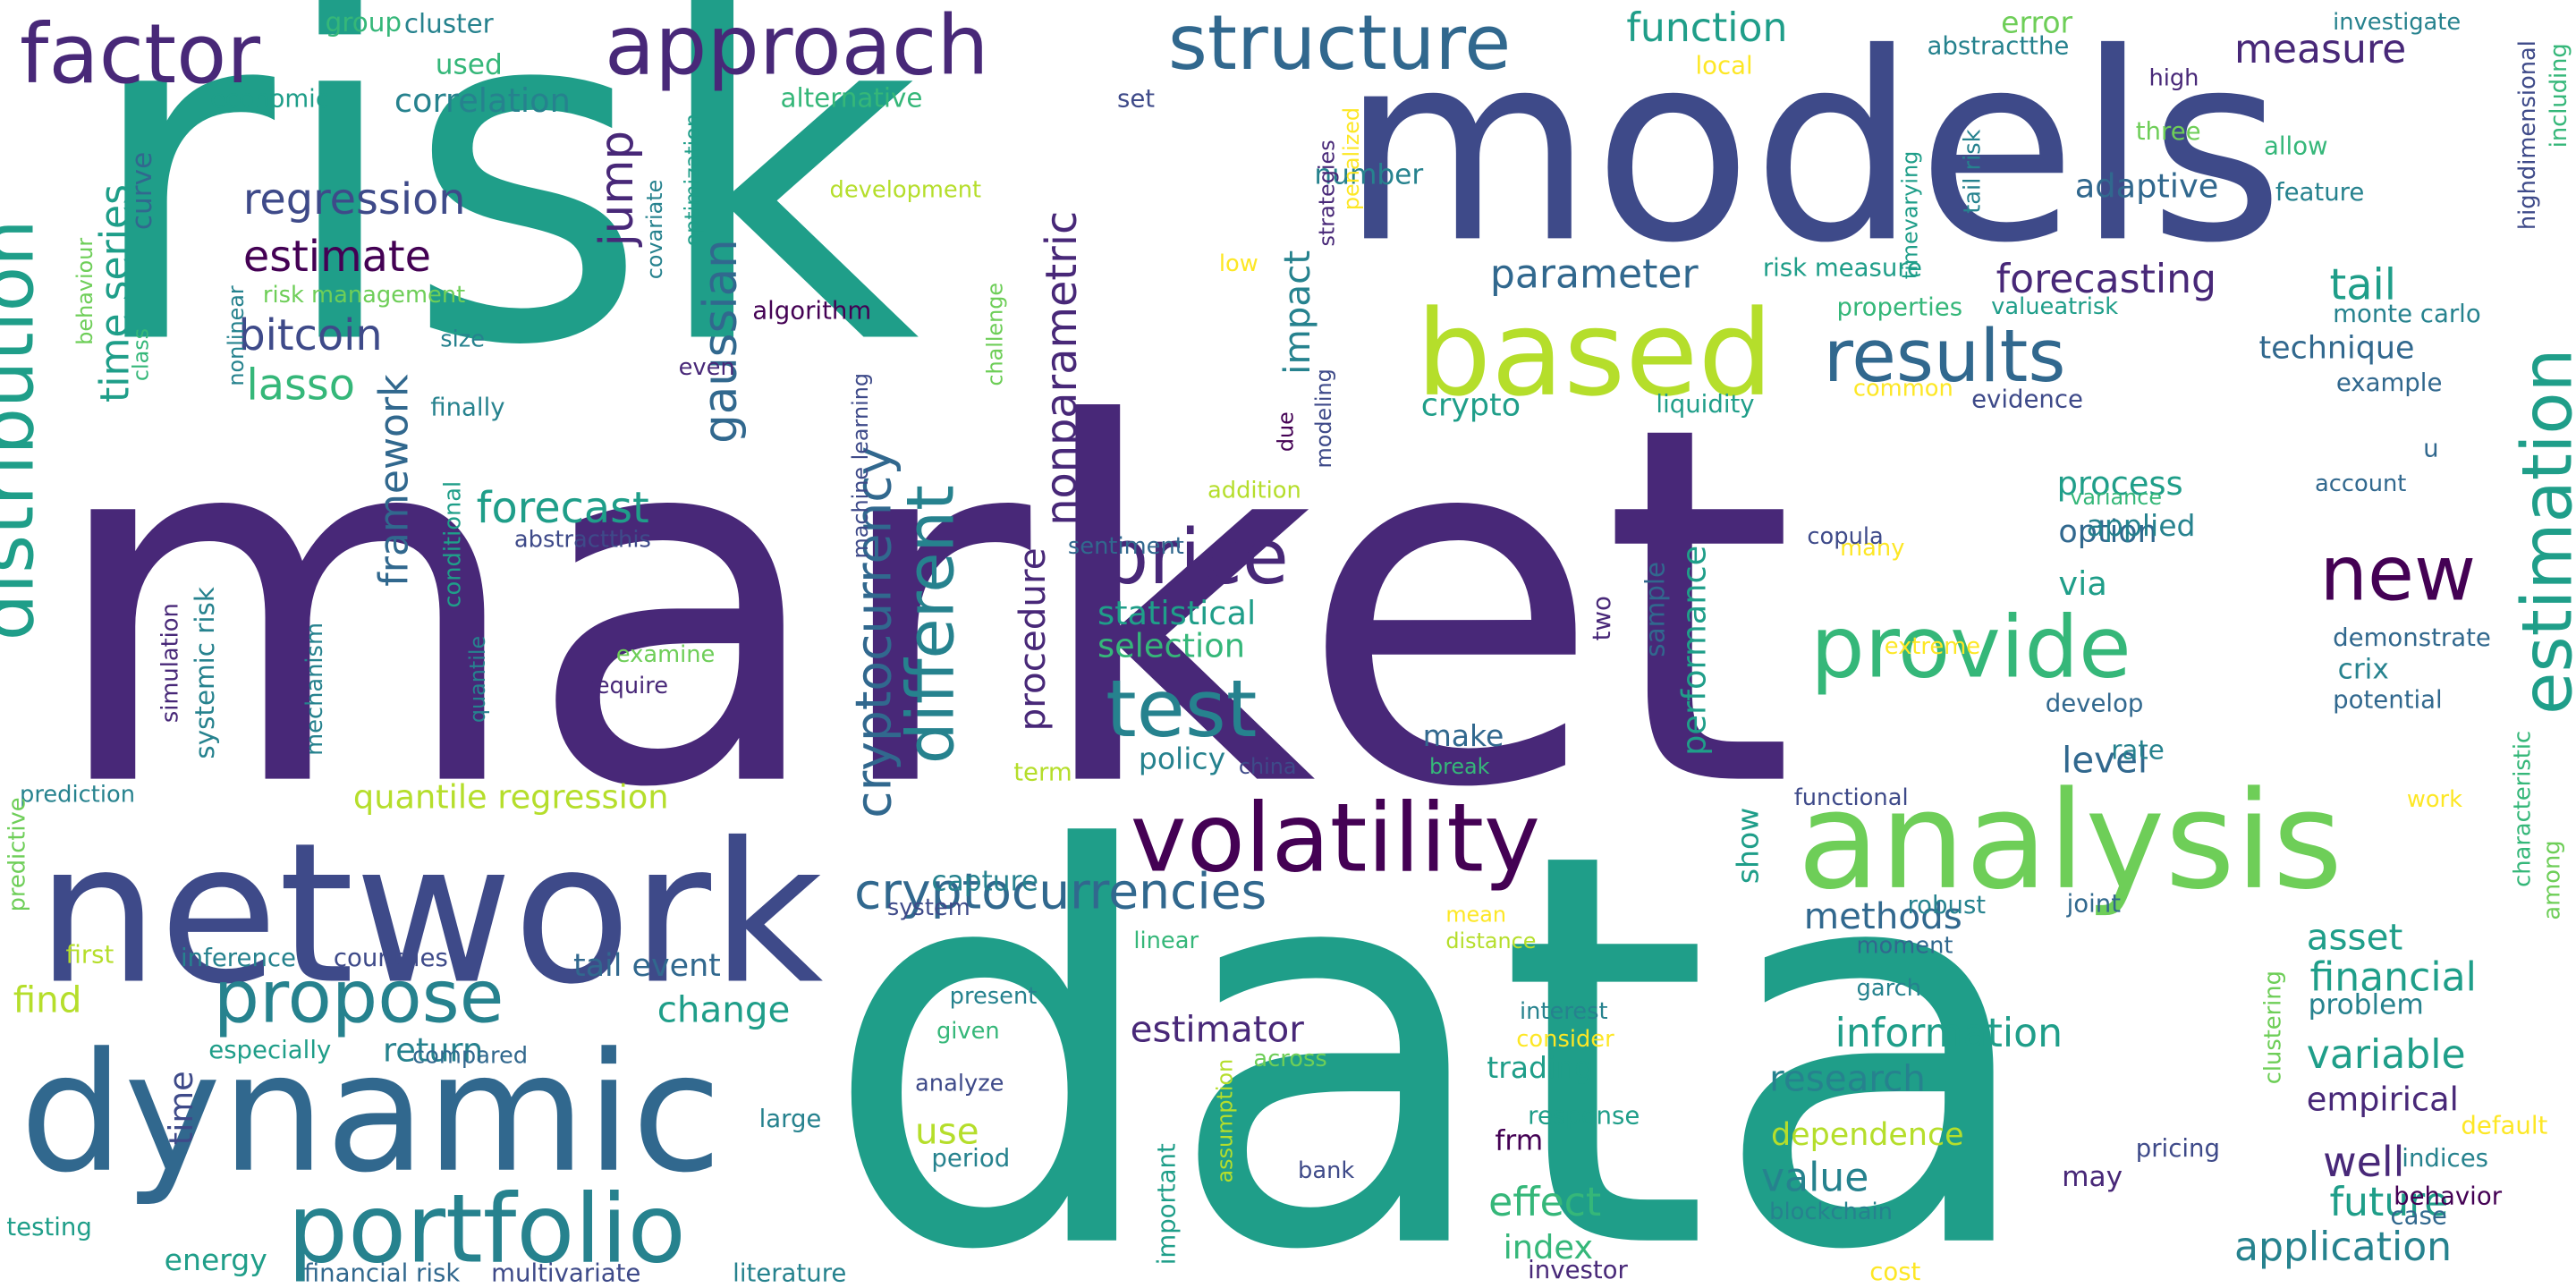 Image resolution: width=2576 pixels, height=1288 pixels. Describe the element at coordinates (1218, 1028) in the screenshot. I see `word-estimator: estimator` at that location.